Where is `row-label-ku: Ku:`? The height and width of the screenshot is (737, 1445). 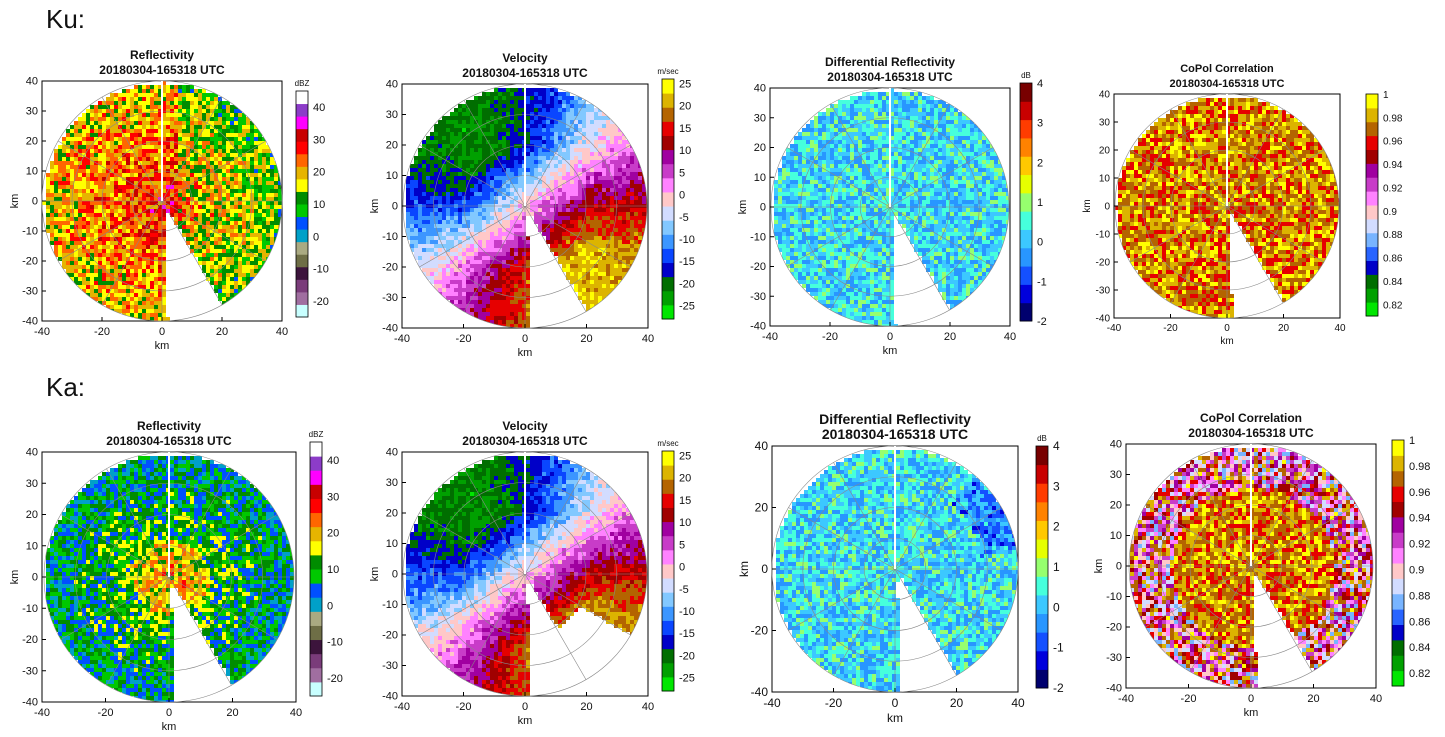 row-label-ku: Ku: is located at coordinates (65, 19).